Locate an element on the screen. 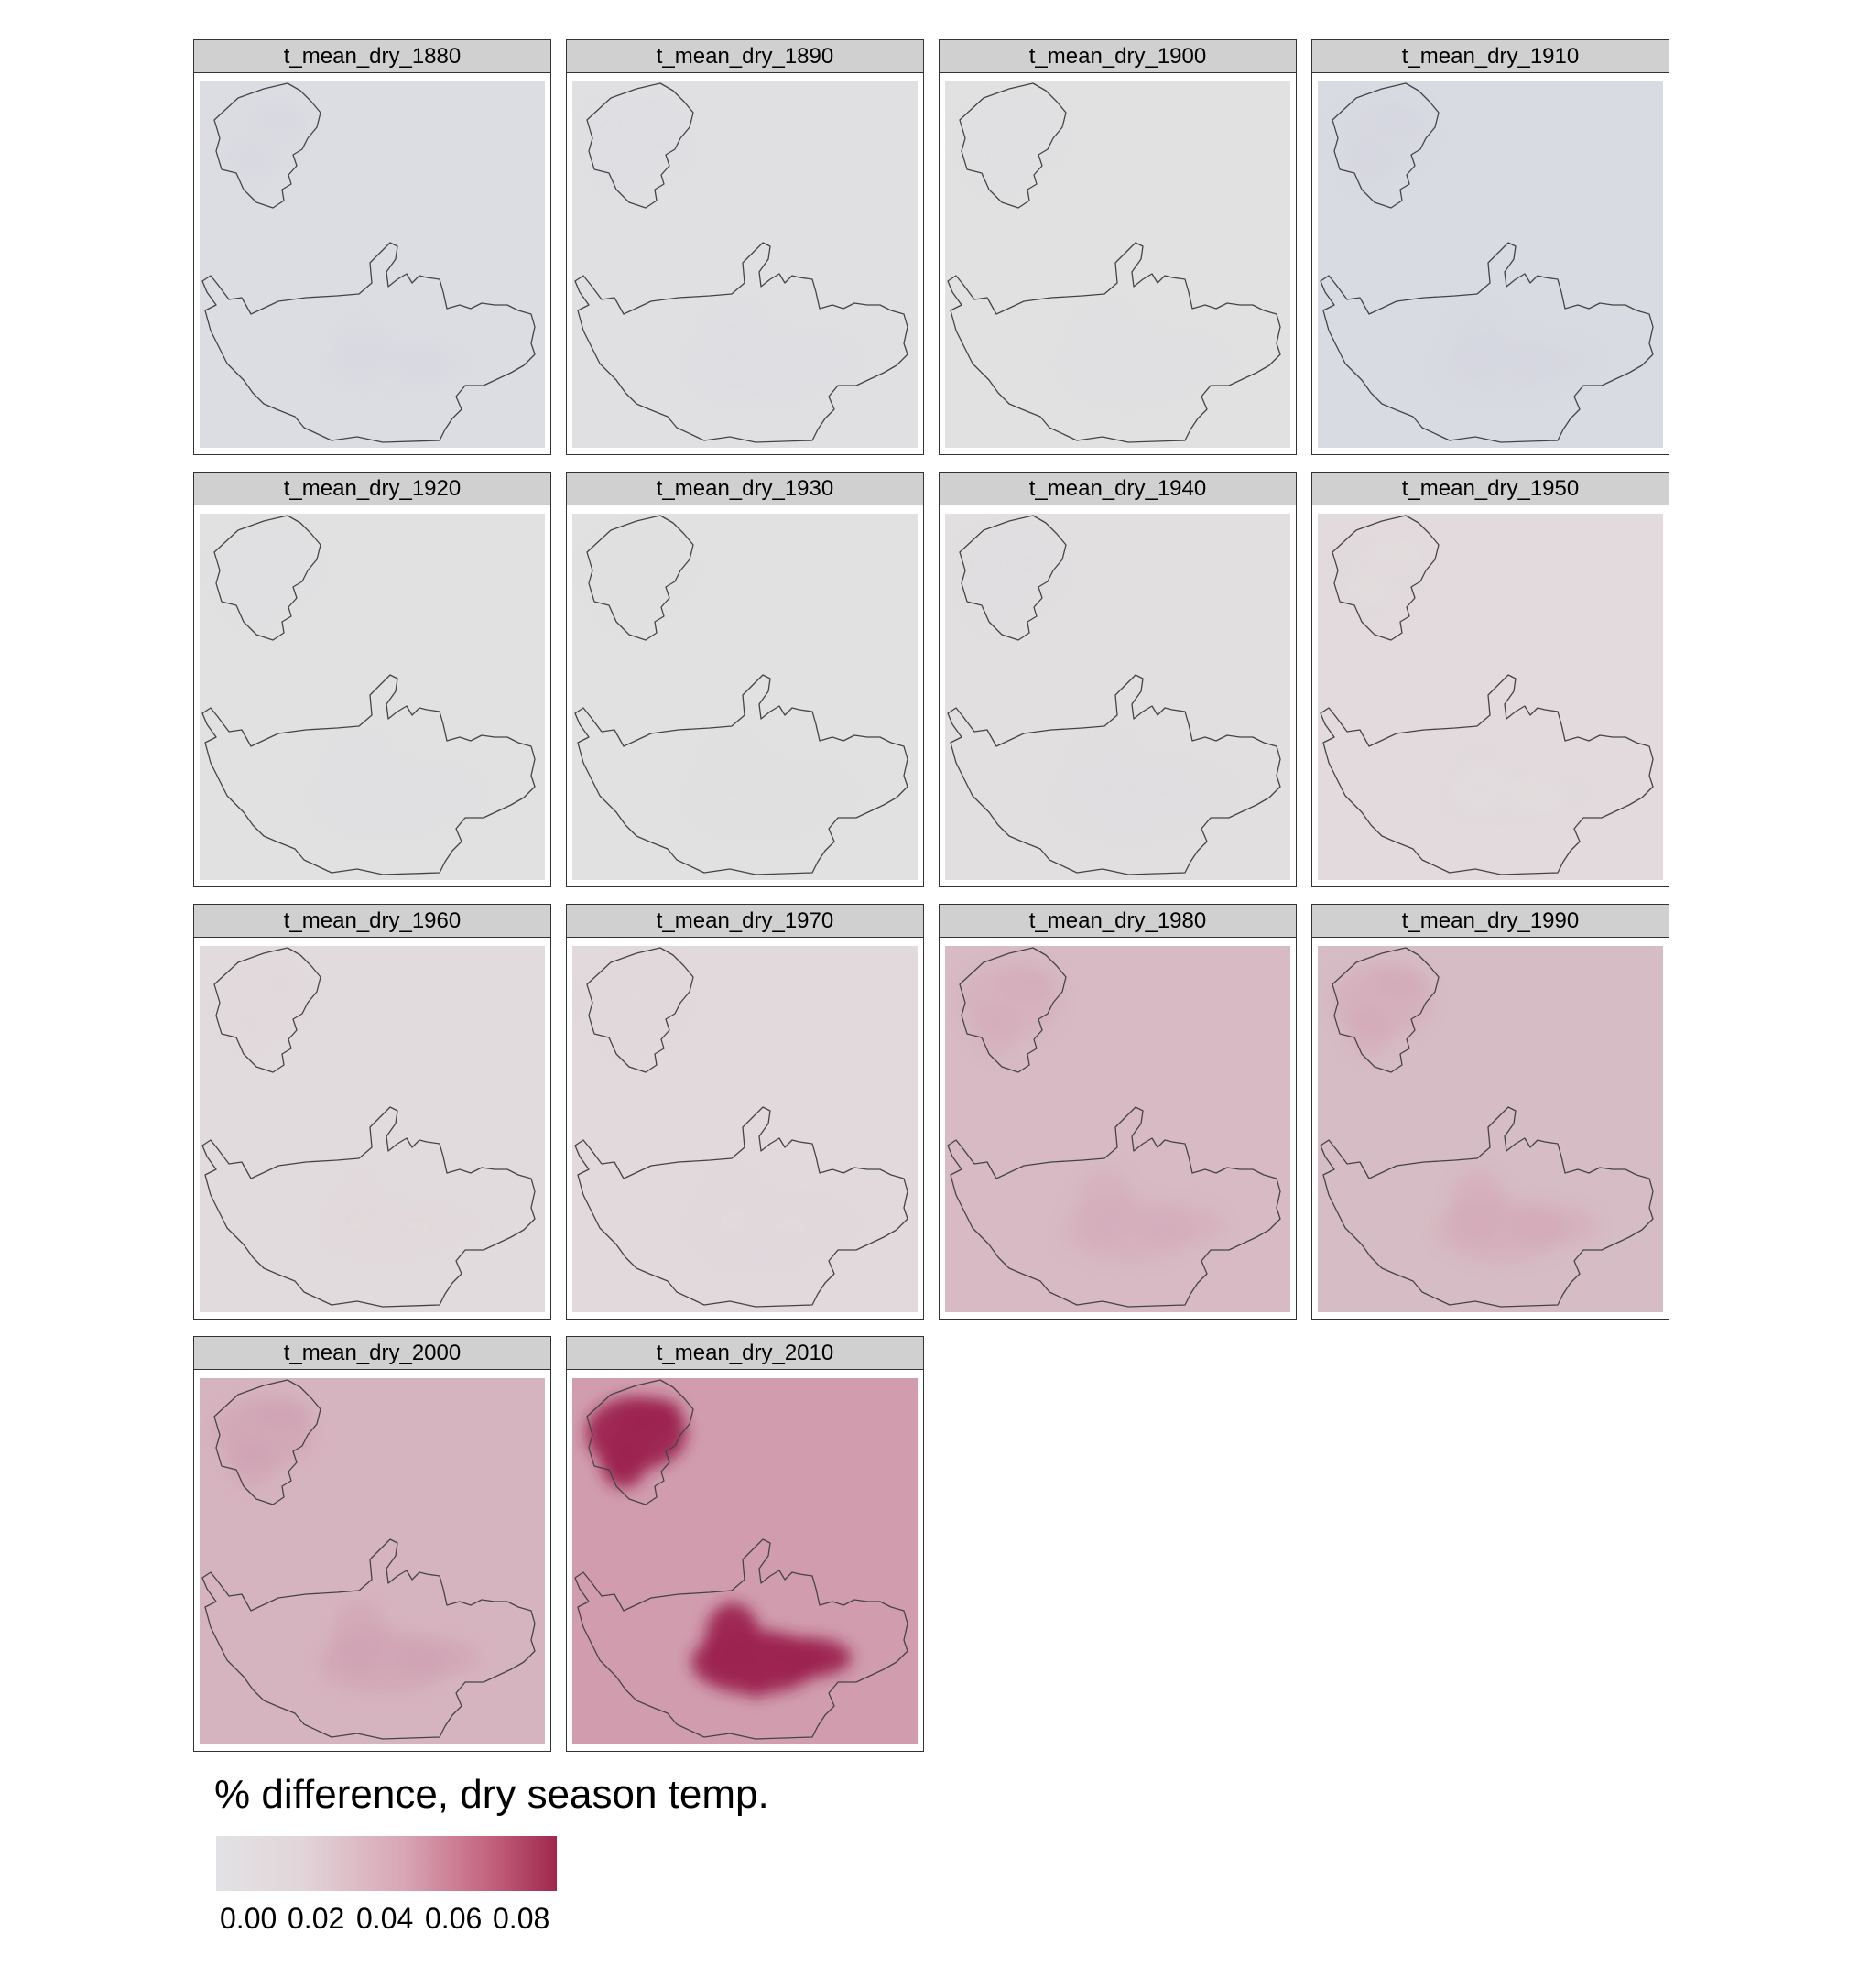 Image resolution: width=1859 pixels, height=1988 pixels. map-panel: t_mean_dry_1930 is located at coordinates (745, 679).